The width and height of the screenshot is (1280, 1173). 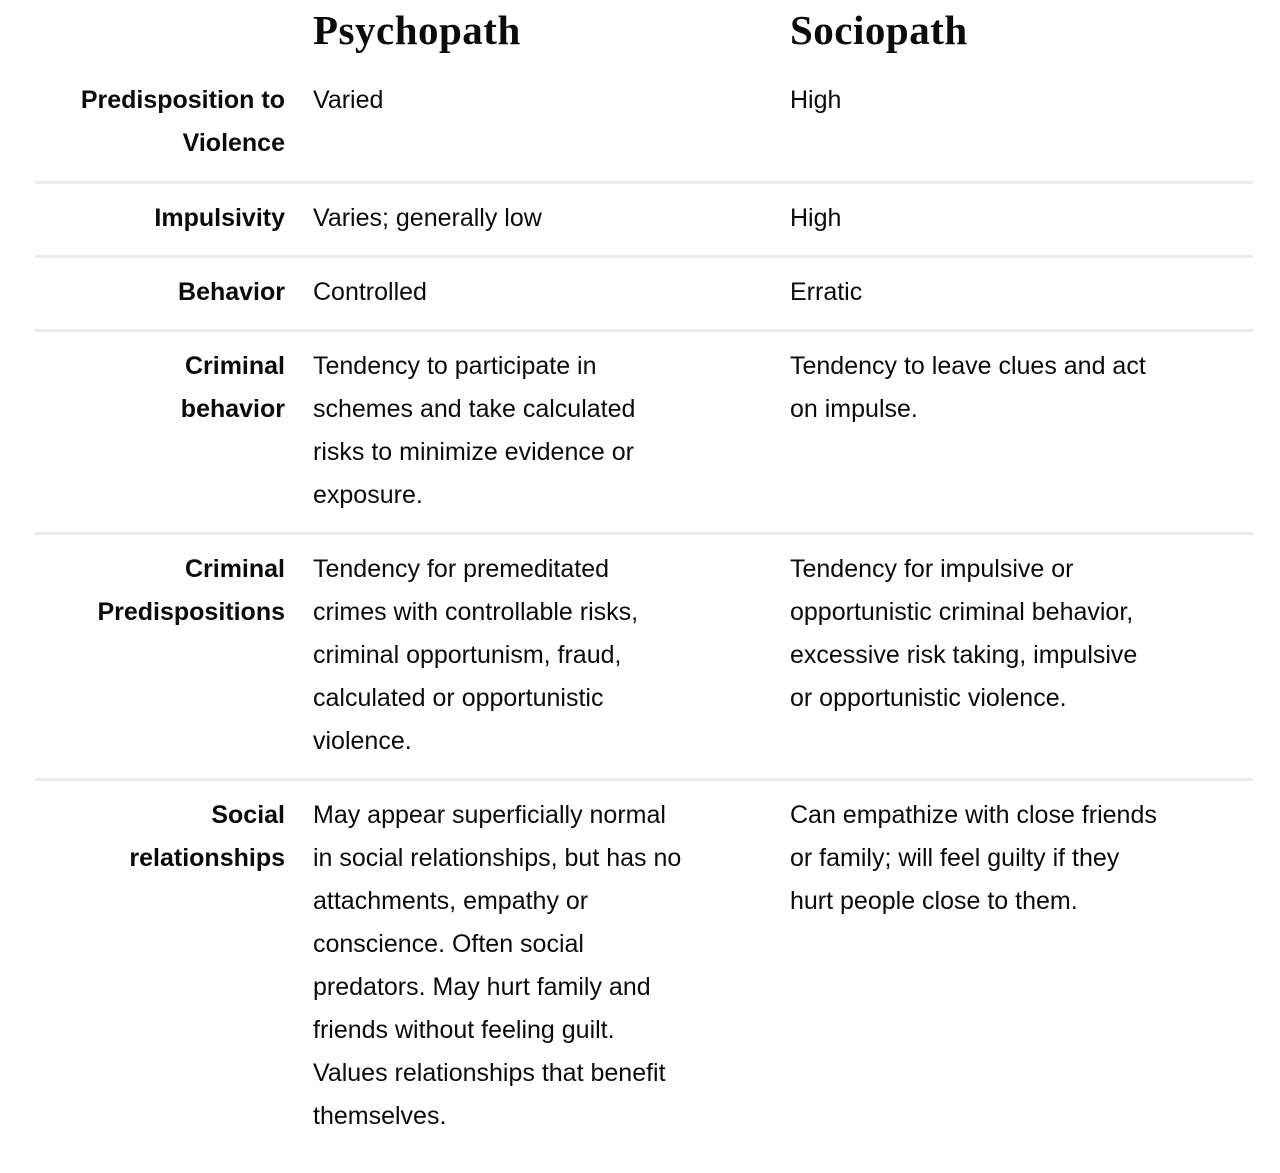 I want to click on table-row: Predisposition to Violence Varied High, so click(x=644, y=117).